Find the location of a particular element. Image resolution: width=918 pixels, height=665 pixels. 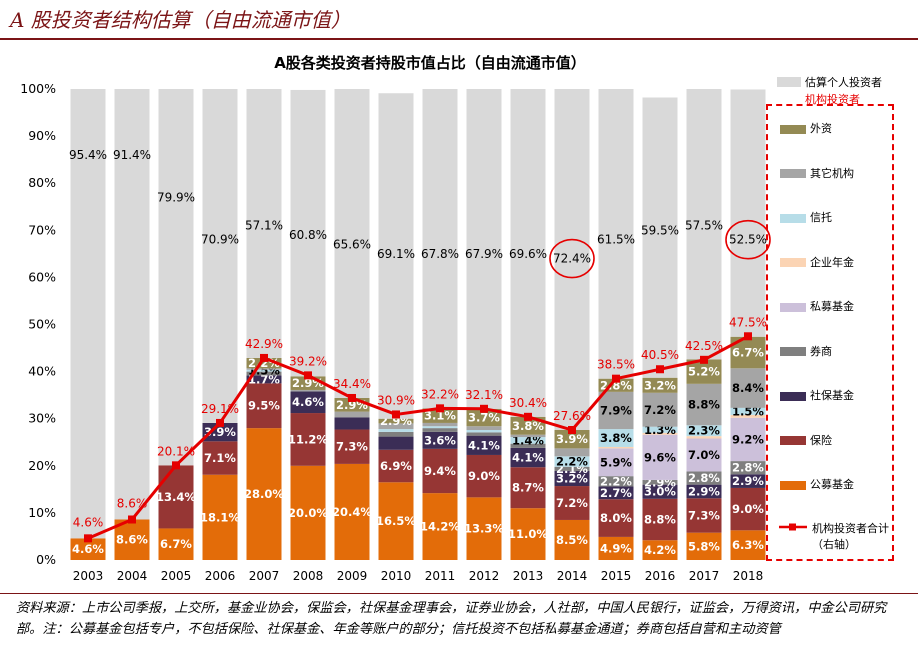

bar-value-label: 20.4% is located at coordinates (352, 512).